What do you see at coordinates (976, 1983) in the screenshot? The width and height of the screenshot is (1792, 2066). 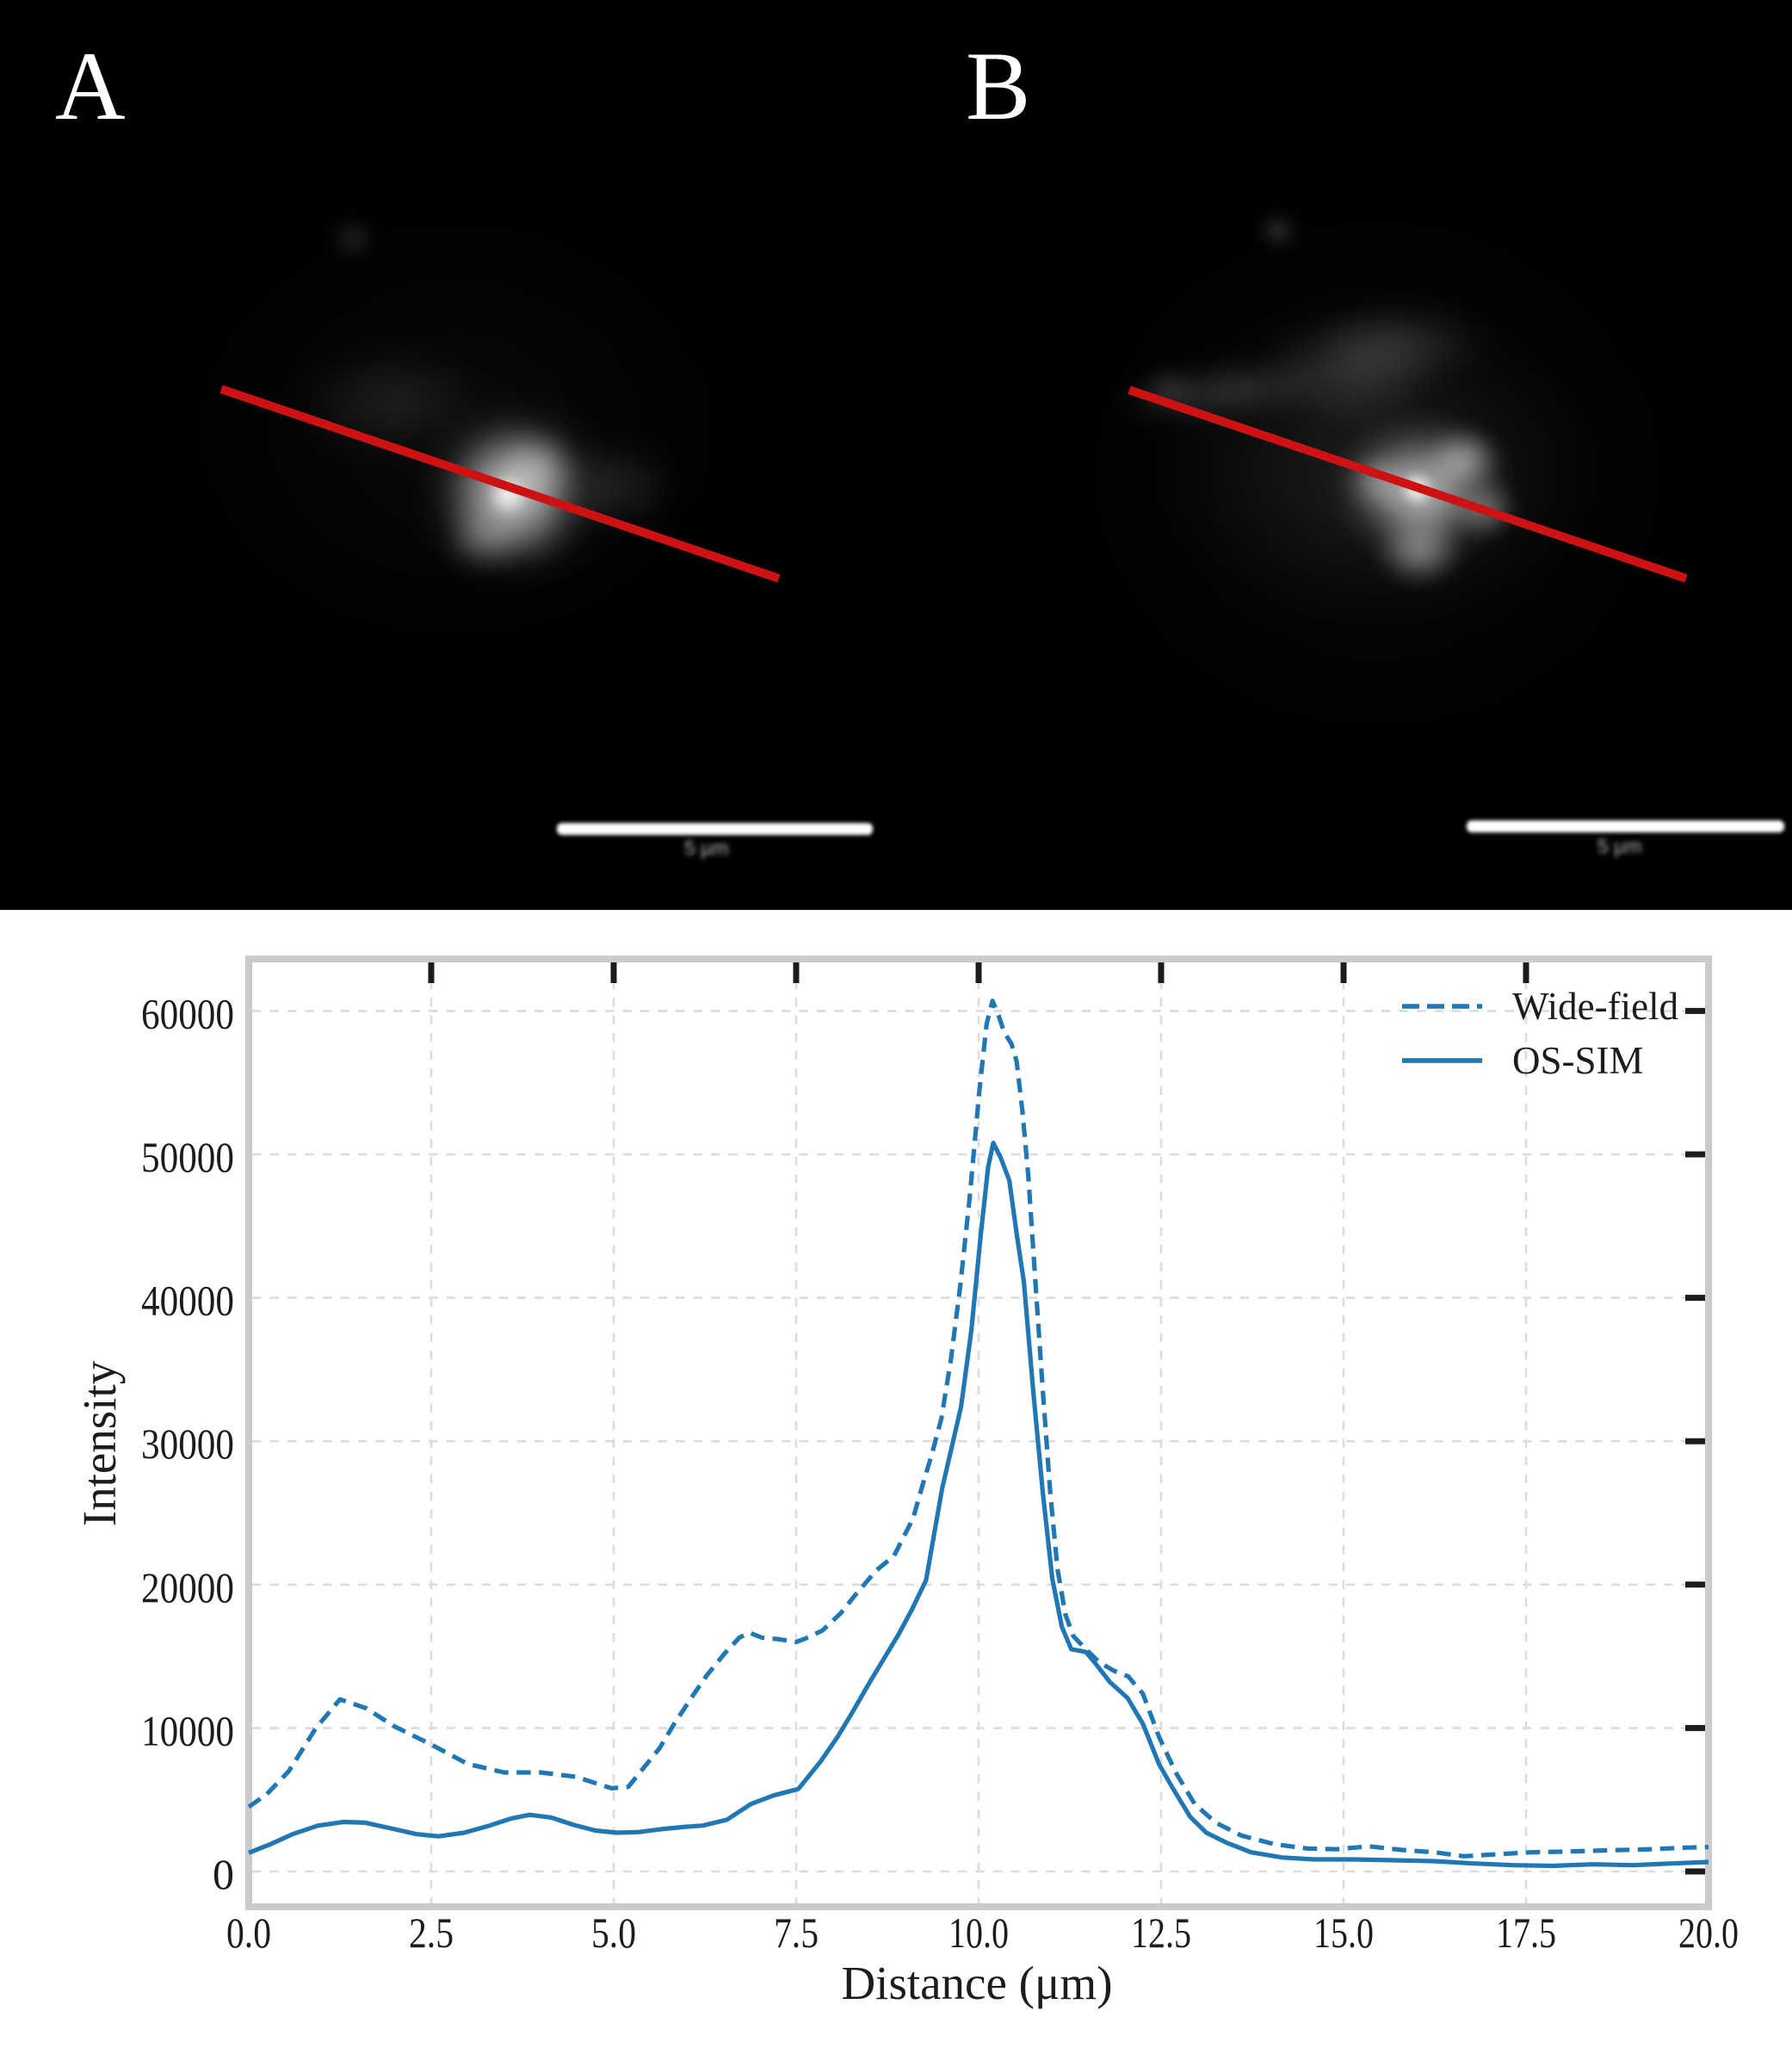 I see `svg-text: Distance (μm)` at bounding box center [976, 1983].